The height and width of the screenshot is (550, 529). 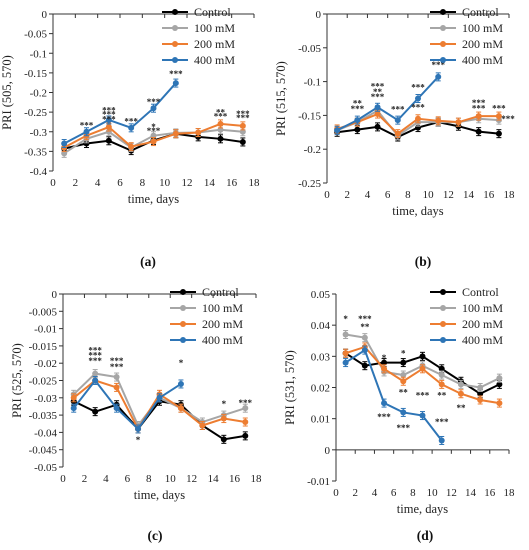 What do you see at coordinates (318, 482) in the screenshot?
I see `y-tick-label: -0.01` at bounding box center [318, 482].